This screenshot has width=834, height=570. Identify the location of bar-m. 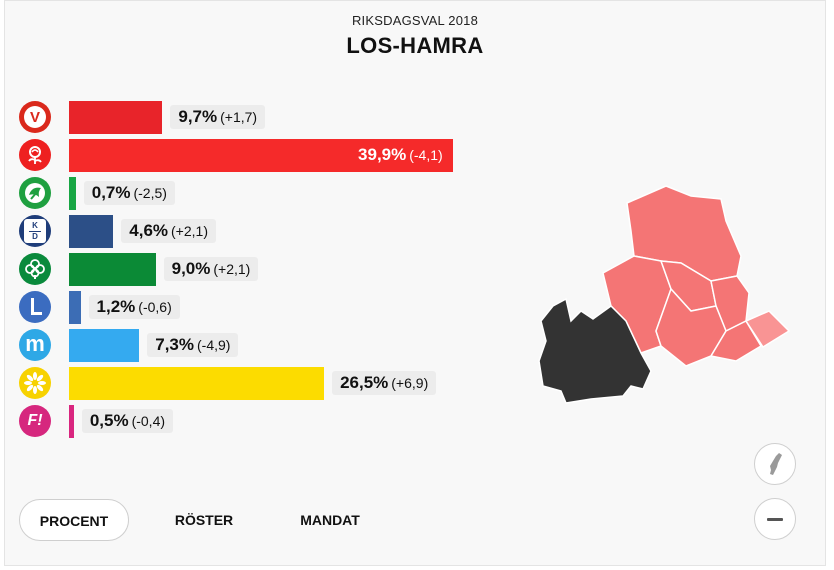
(104, 345).